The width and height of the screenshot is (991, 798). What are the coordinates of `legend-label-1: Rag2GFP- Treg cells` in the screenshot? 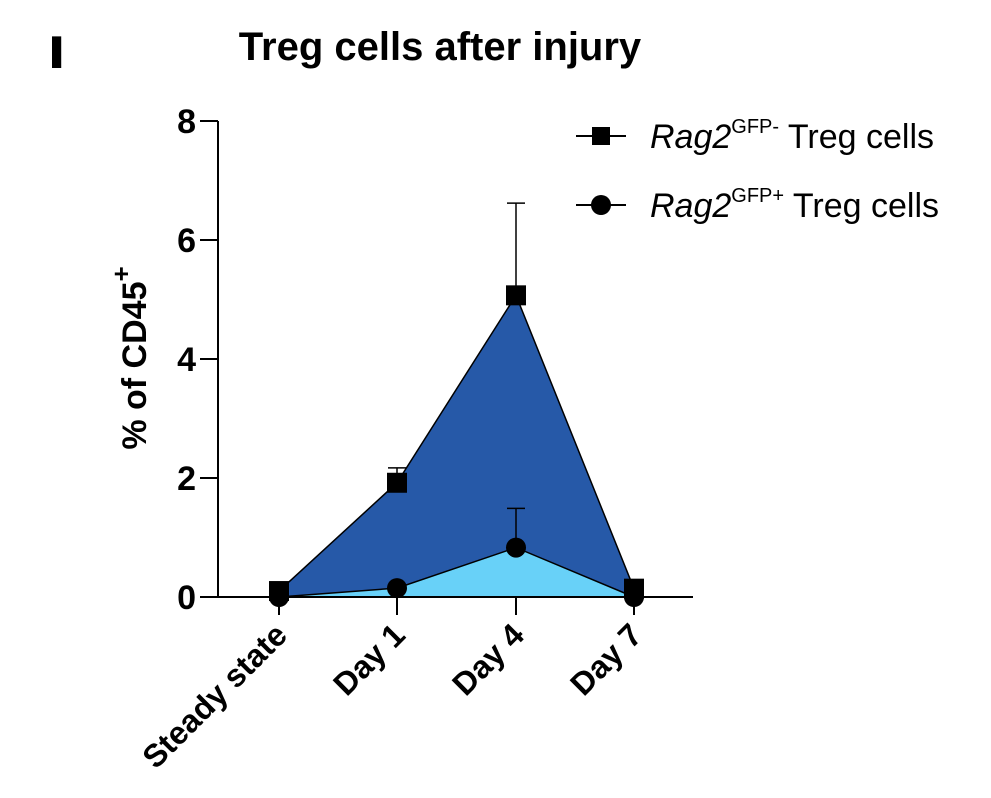 It's located at (792, 136).